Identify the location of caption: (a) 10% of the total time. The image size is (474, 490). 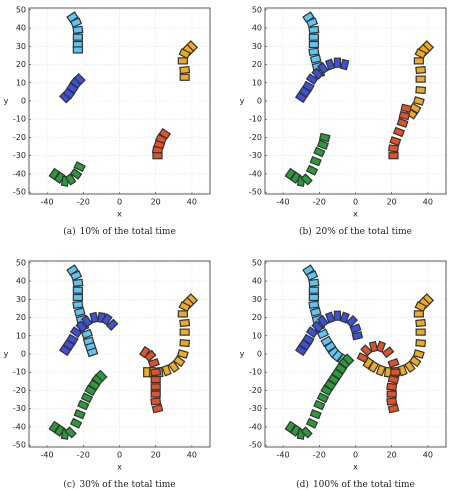
(119, 231).